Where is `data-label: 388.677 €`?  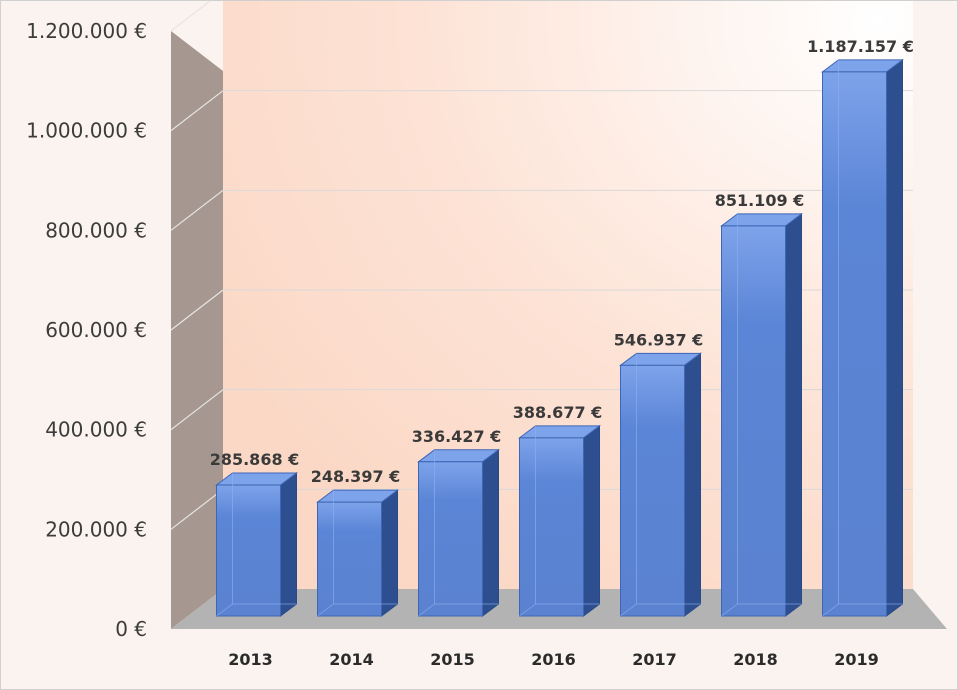
data-label: 388.677 € is located at coordinates (558, 412).